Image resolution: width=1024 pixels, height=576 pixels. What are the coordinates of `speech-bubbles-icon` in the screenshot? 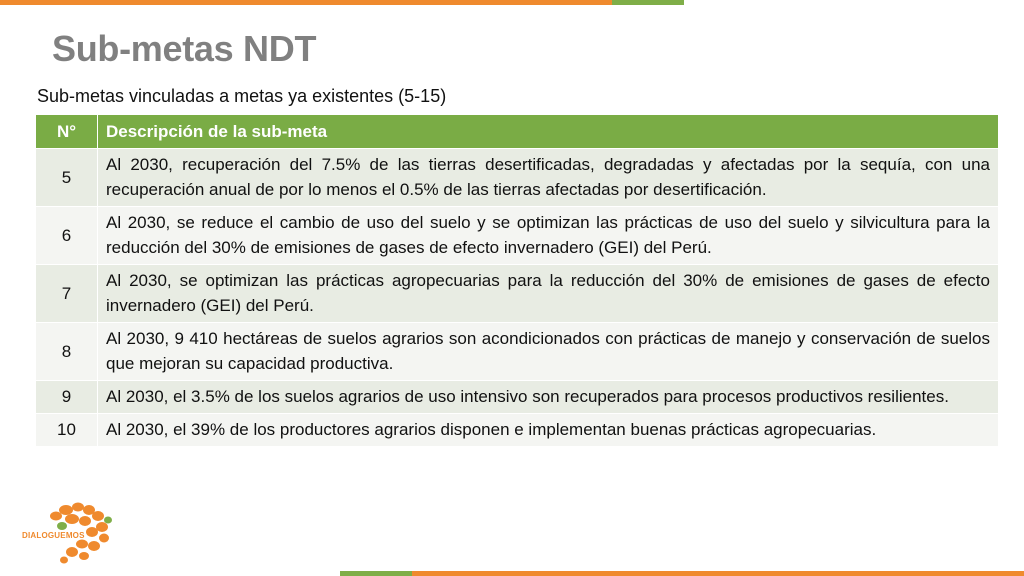 It's located at (81, 533).